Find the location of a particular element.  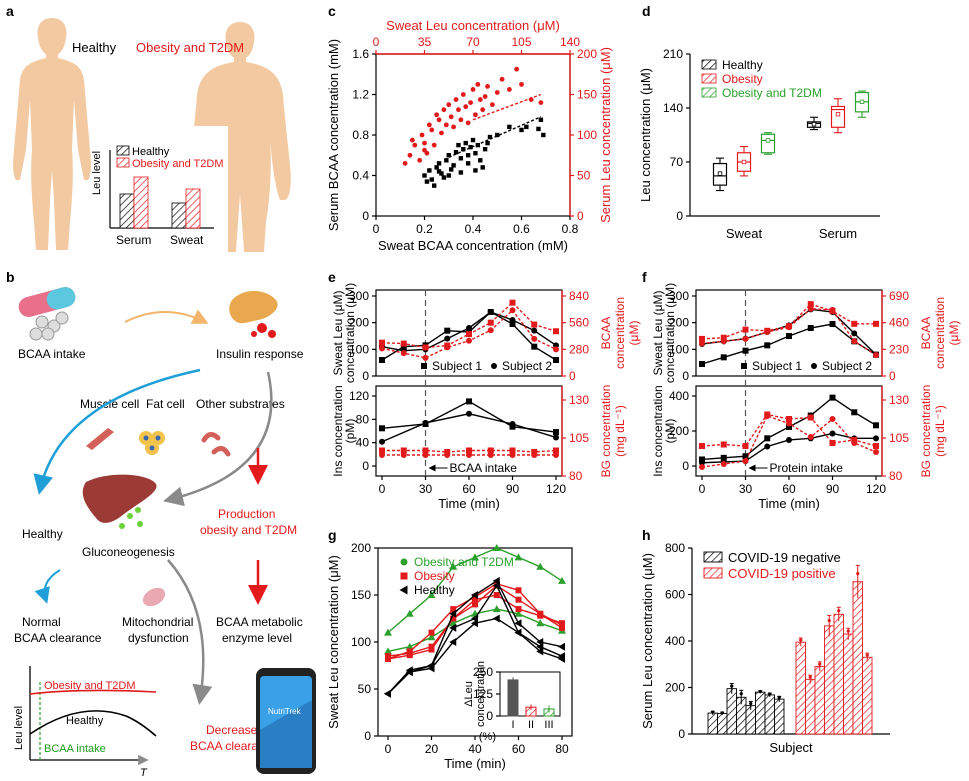

box-obesity-and-t2dm is located at coordinates (768, 143).